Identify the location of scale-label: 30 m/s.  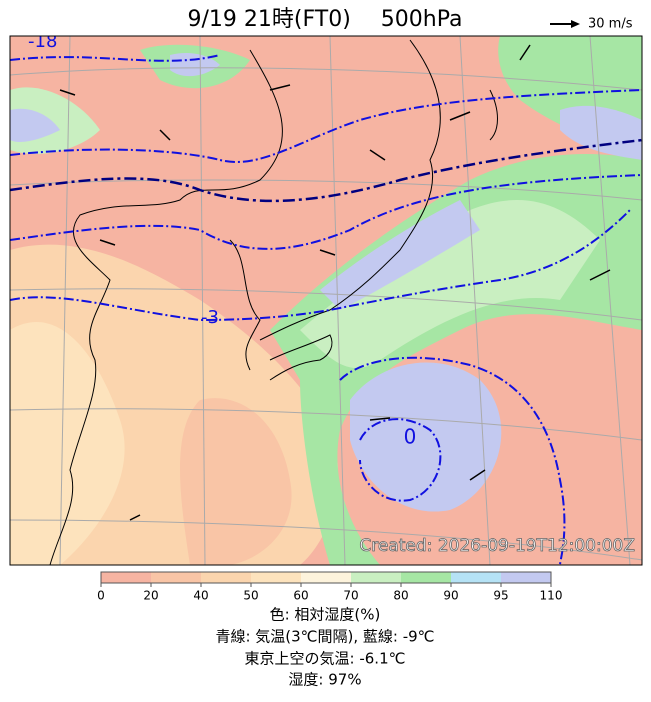
(610, 24).